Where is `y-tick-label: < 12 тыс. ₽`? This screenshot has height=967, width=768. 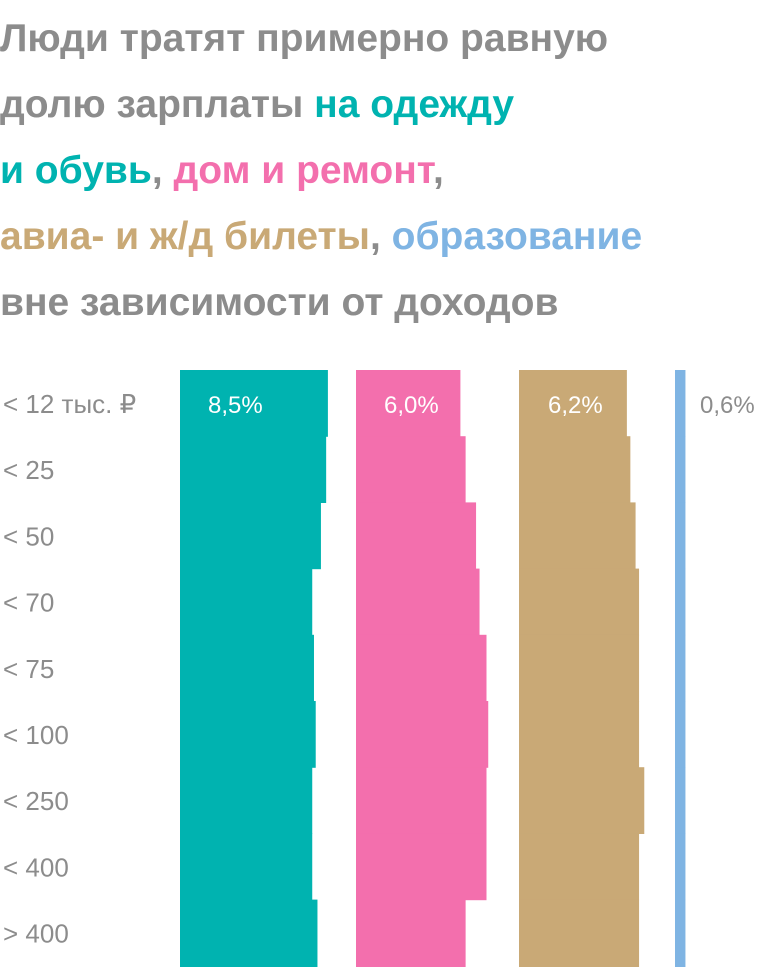
y-tick-label: < 12 тыс. ₽ is located at coordinates (69, 404).